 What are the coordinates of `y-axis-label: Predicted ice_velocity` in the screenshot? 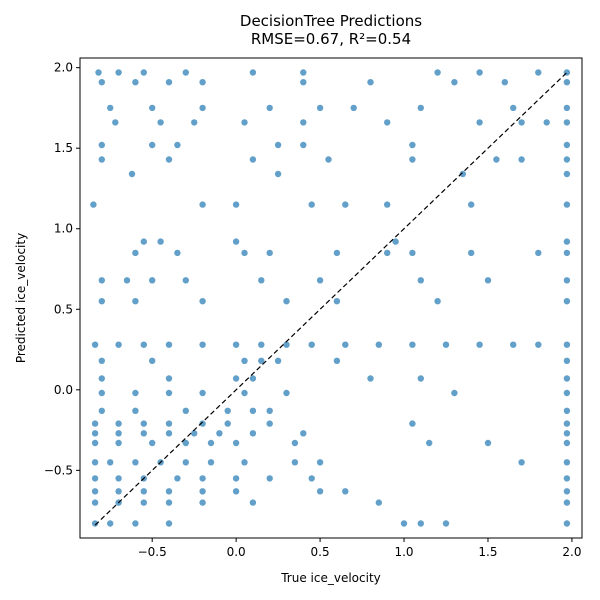 It's located at (21, 298).